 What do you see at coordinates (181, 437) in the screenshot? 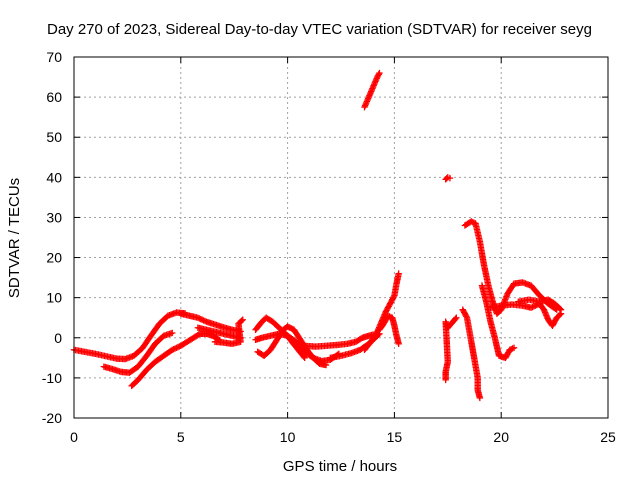
I see `x-tick-label: 5` at bounding box center [181, 437].